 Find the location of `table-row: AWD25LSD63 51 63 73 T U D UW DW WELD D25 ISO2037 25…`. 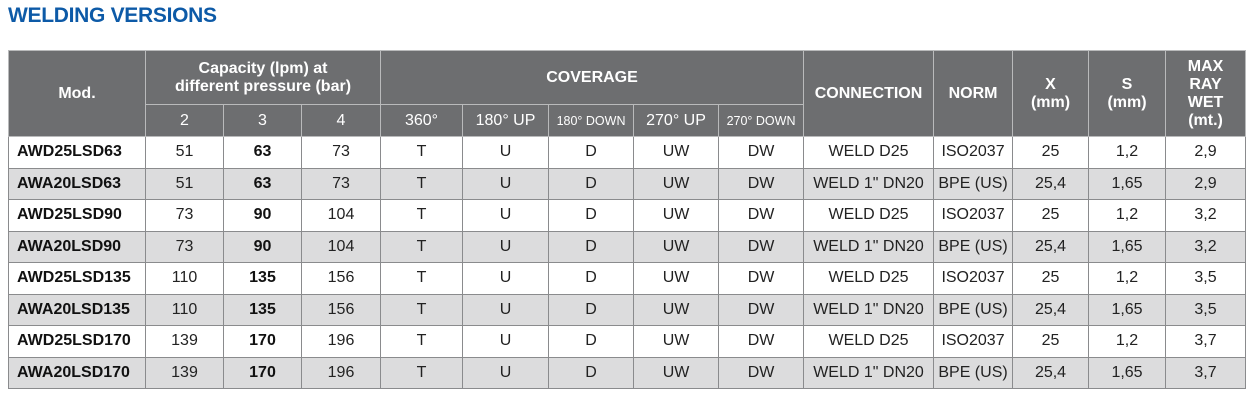

table-row: AWD25LSD63 51 63 73 T U D UW DW WELD D25 ISO2037 25… is located at coordinates (627, 152).